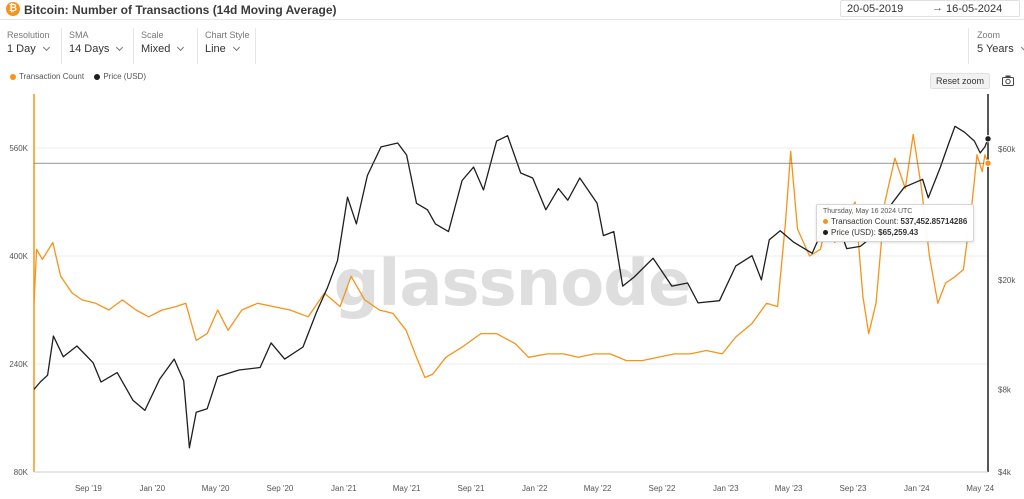  Describe the element at coordinates (598, 488) in the screenshot. I see `x-axis-tick-label: May '22` at that location.